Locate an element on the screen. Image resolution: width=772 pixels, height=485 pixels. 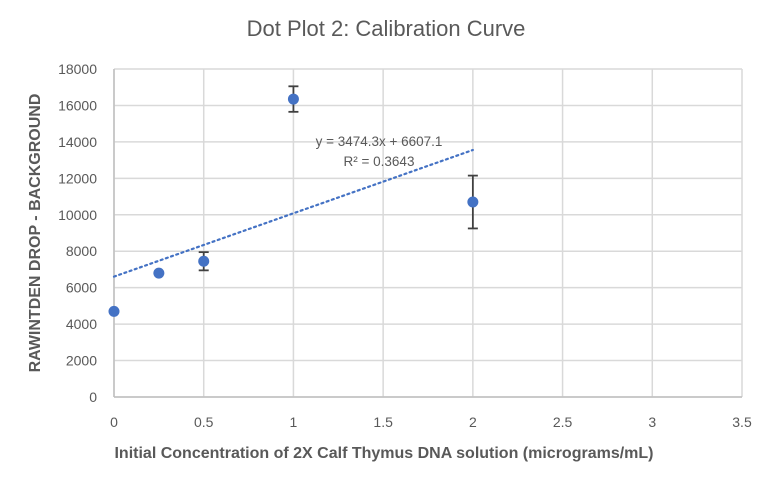
trendline-r-squared: R² = 0.3643 is located at coordinates (379, 161).